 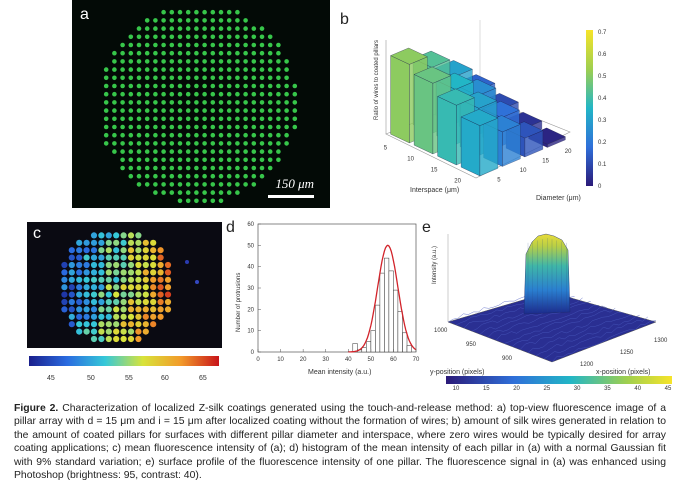 What do you see at coordinates (470, 146) in the screenshot?
I see `bar3d-bar` at bounding box center [470, 146].